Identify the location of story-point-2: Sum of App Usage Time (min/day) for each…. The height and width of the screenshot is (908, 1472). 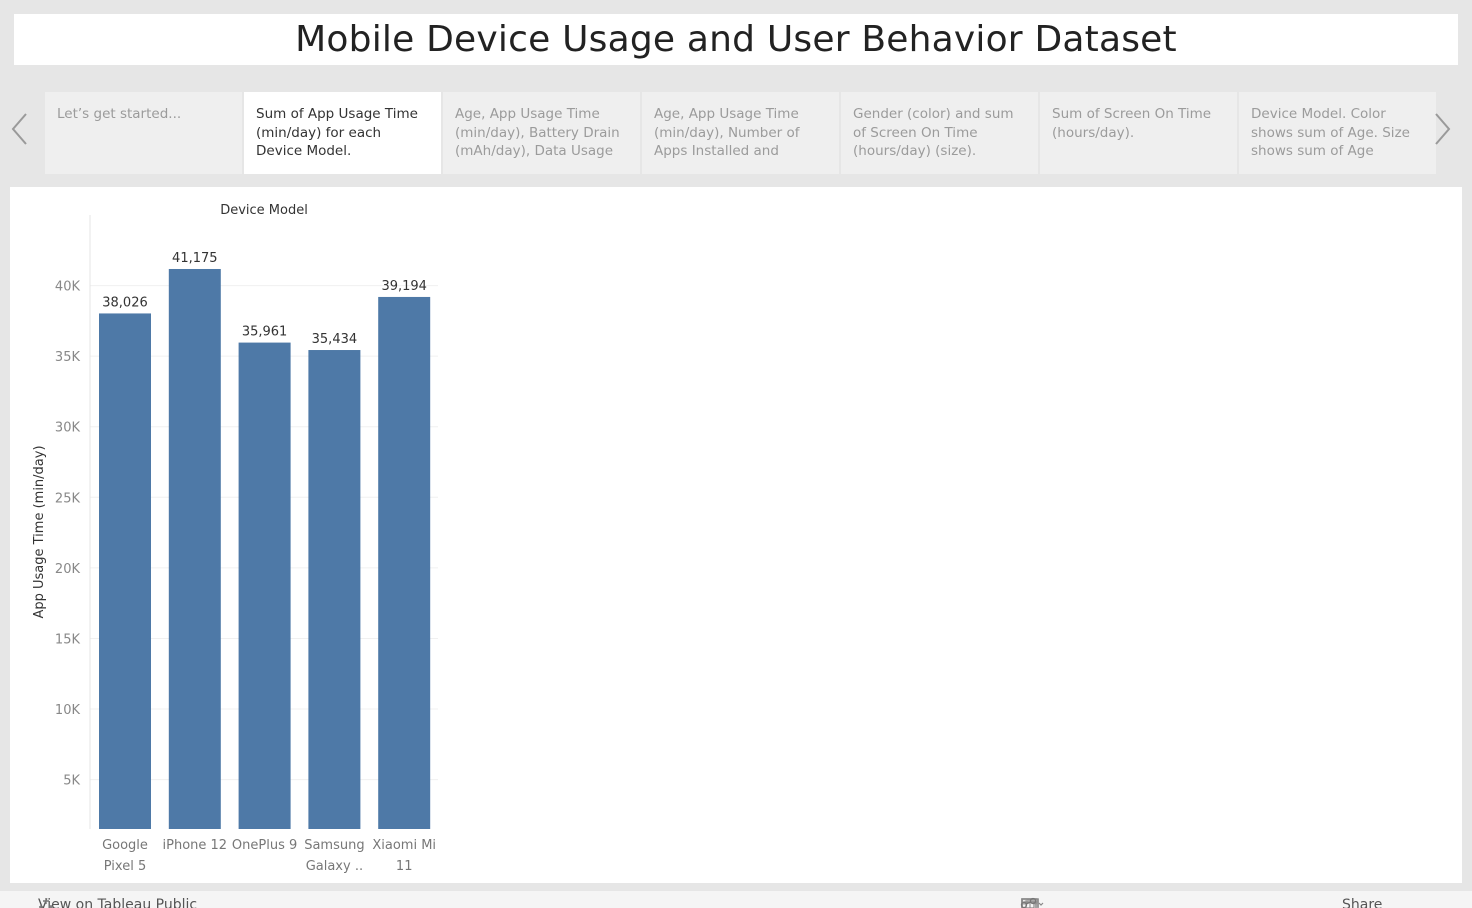
(342, 133).